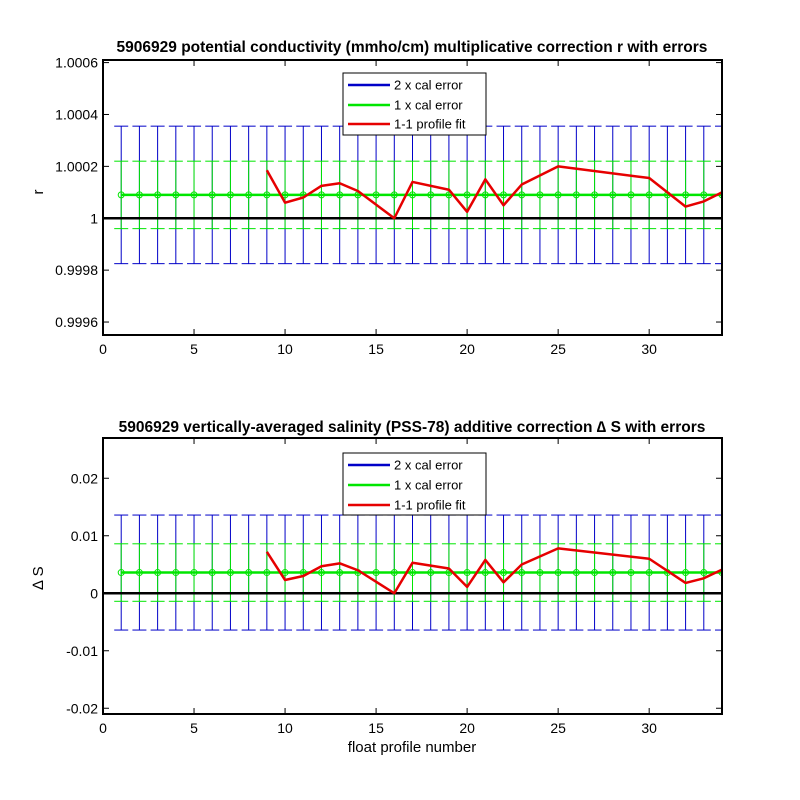 The image size is (800, 800). What do you see at coordinates (103, 349) in the screenshot?
I see `x-tick-label-top: 0` at bounding box center [103, 349].